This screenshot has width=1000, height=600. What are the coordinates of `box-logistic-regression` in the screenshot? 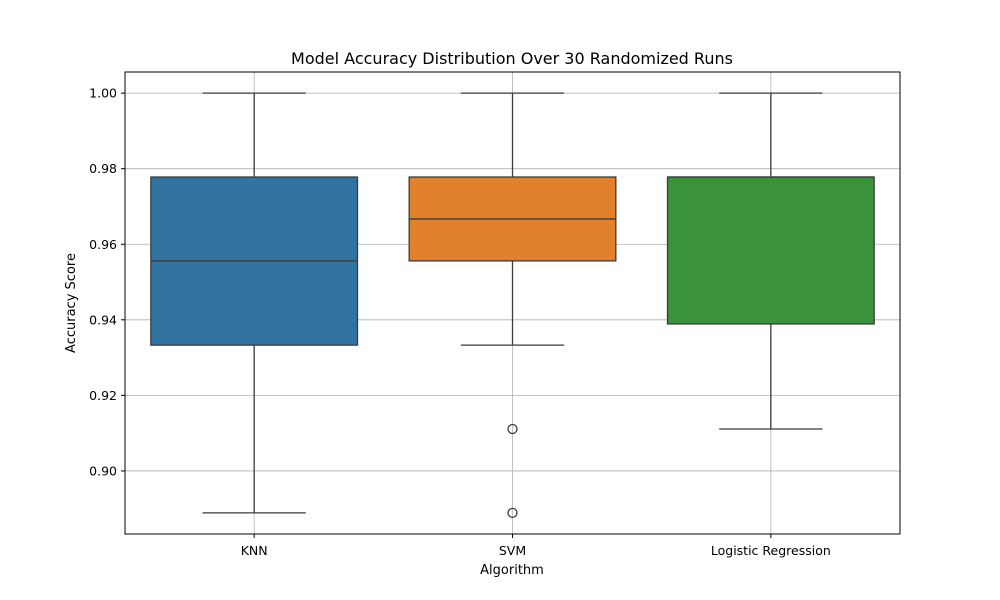 It's located at (770, 261).